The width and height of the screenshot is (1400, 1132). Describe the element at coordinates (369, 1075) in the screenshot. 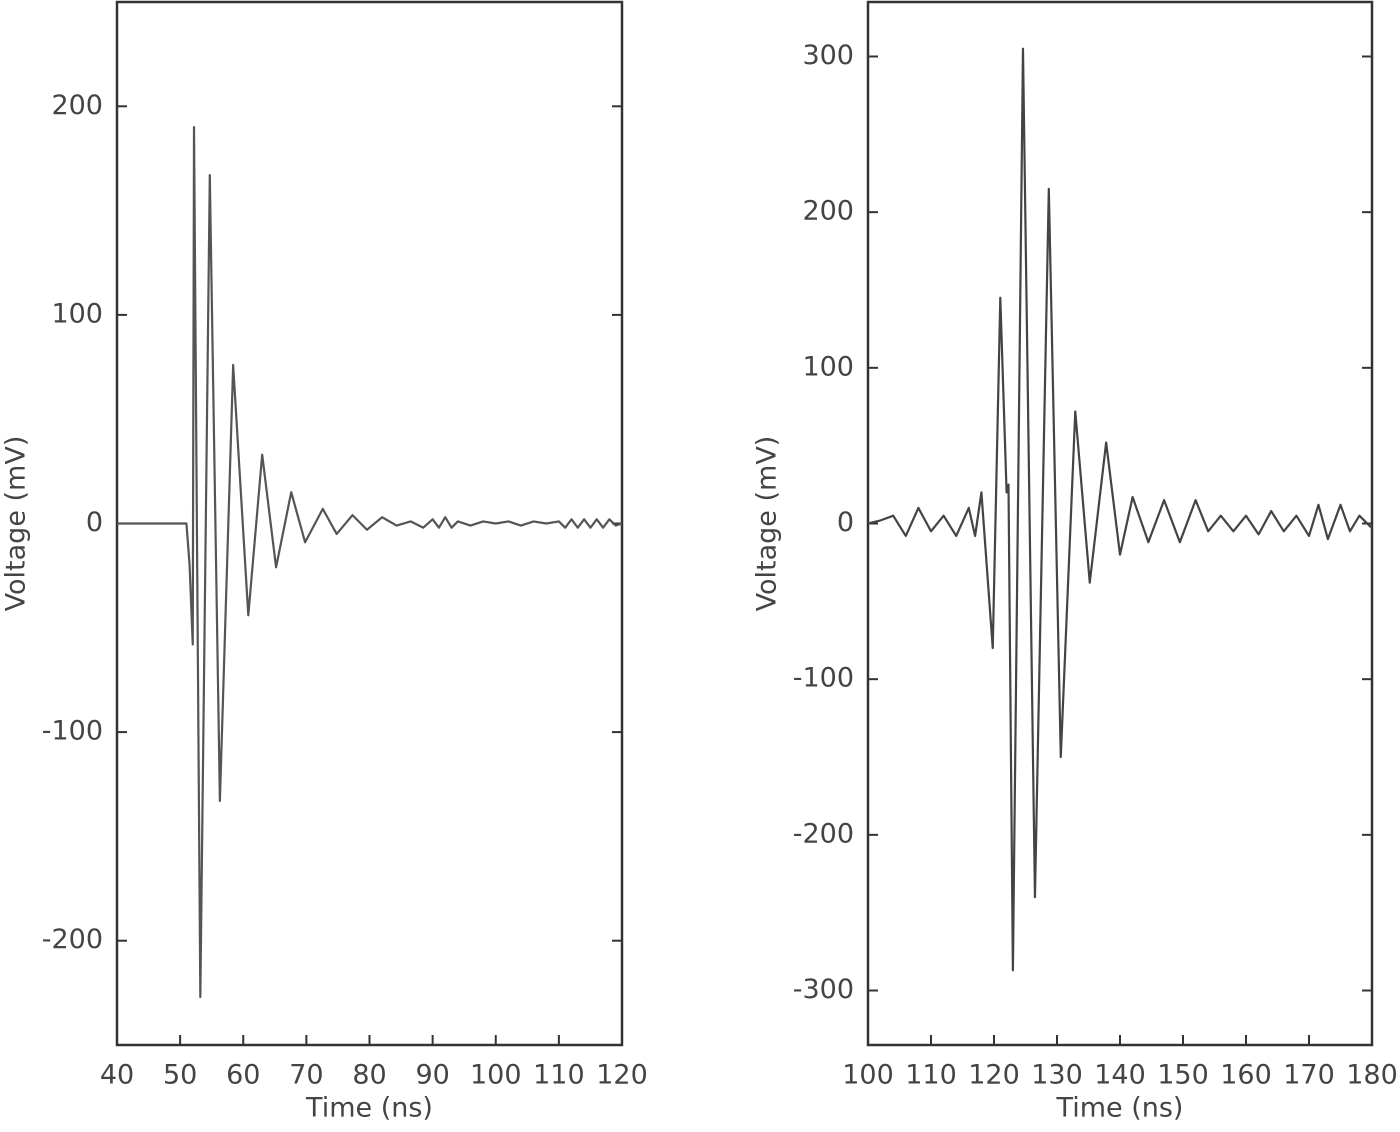

I see `x-tick-label: 80` at that location.